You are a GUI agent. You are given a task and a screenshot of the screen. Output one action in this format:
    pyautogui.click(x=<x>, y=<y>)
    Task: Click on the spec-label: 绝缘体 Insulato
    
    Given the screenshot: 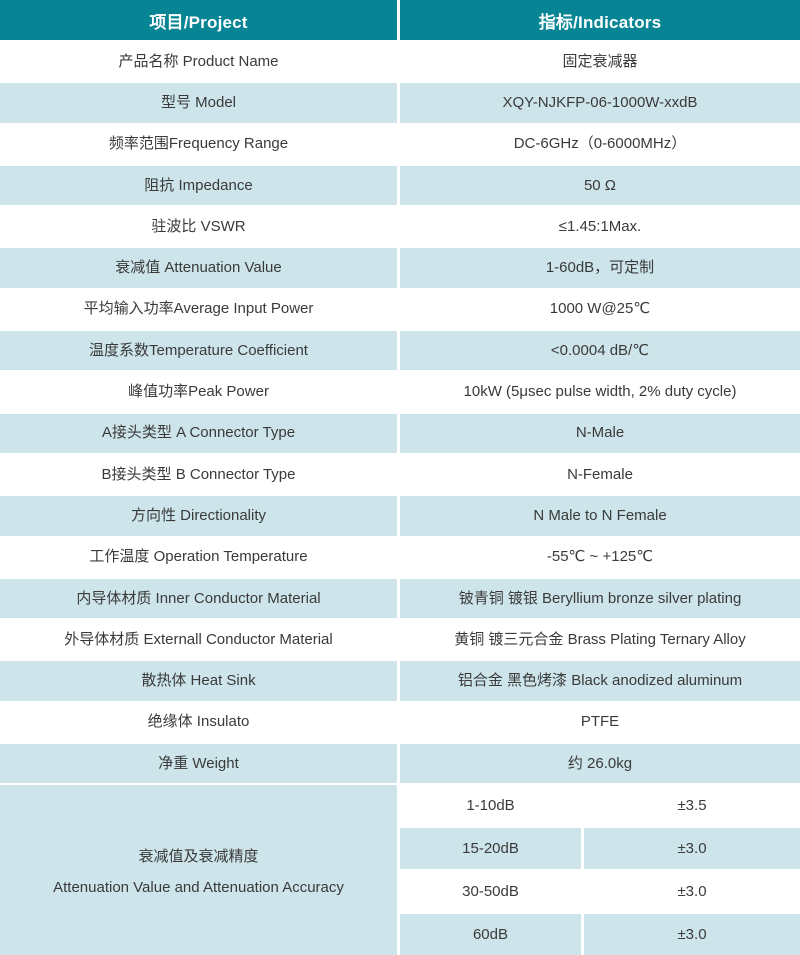 What is the action you would take?
    pyautogui.click(x=200, y=722)
    